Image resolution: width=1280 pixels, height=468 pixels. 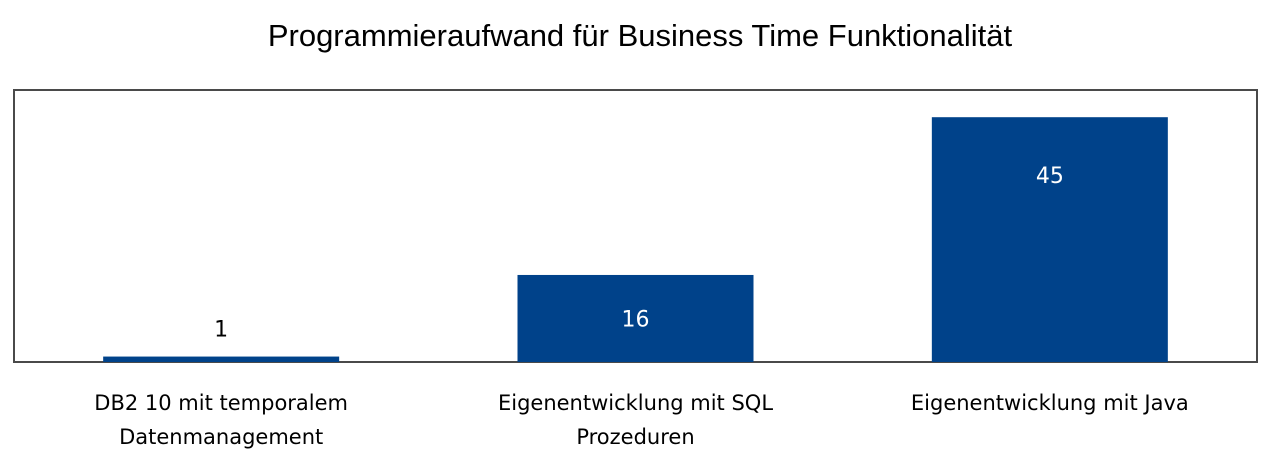 I want to click on data-label-3: 45, so click(x=1050, y=176).